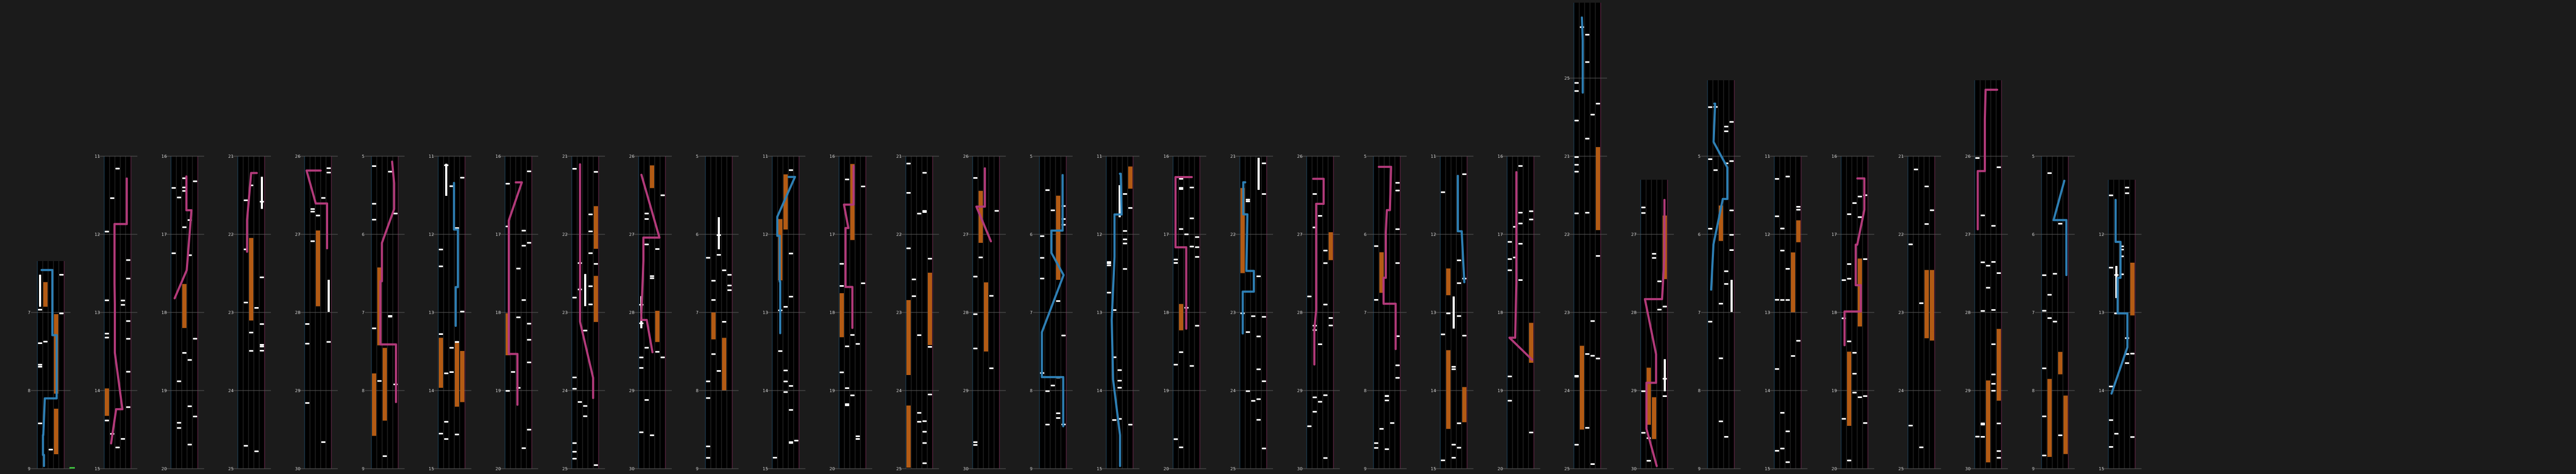  Describe the element at coordinates (1633, 469) in the screenshot. I see `measure-number: 30` at that location.